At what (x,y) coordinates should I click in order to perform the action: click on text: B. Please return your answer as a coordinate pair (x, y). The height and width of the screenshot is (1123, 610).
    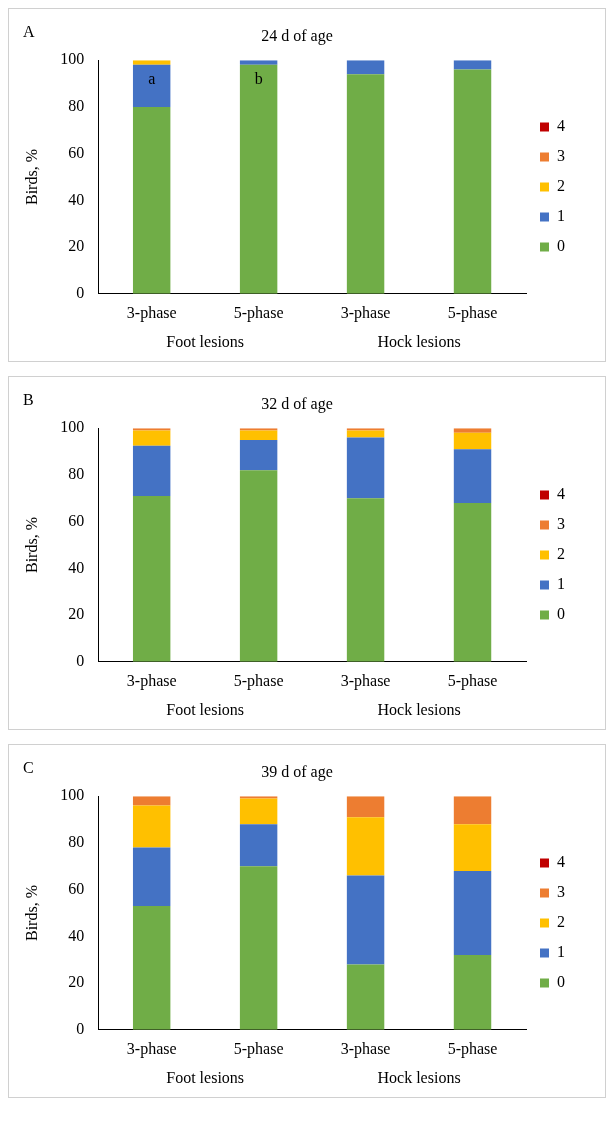
    Looking at the image, I should click on (28, 400).